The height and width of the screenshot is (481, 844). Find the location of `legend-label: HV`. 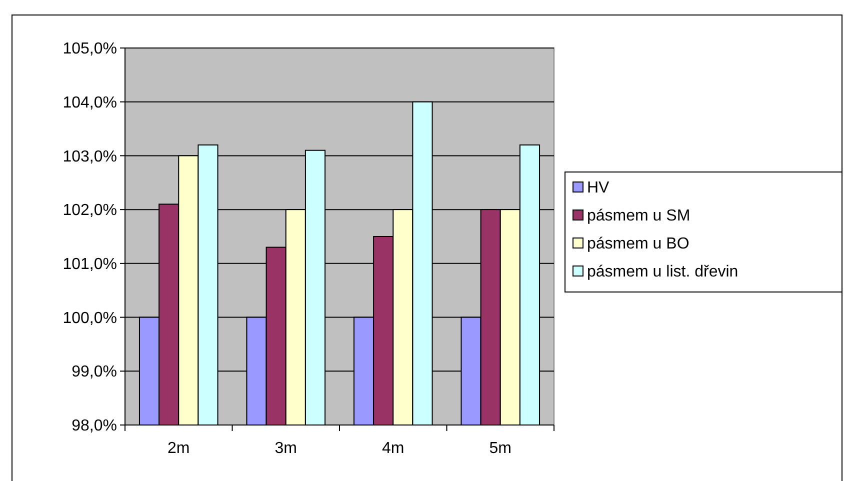

legend-label: HV is located at coordinates (598, 188).